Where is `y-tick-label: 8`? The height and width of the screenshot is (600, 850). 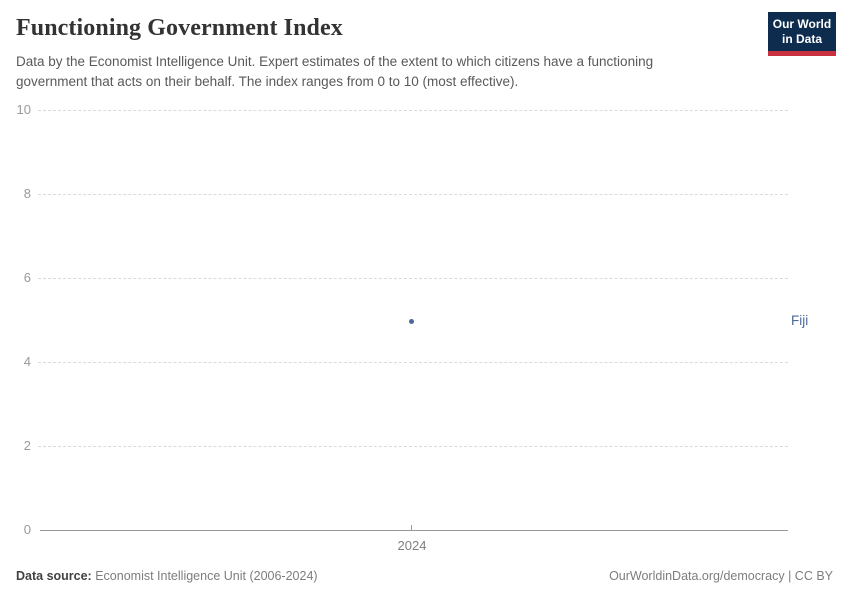
y-tick-label: 8 is located at coordinates (27, 193).